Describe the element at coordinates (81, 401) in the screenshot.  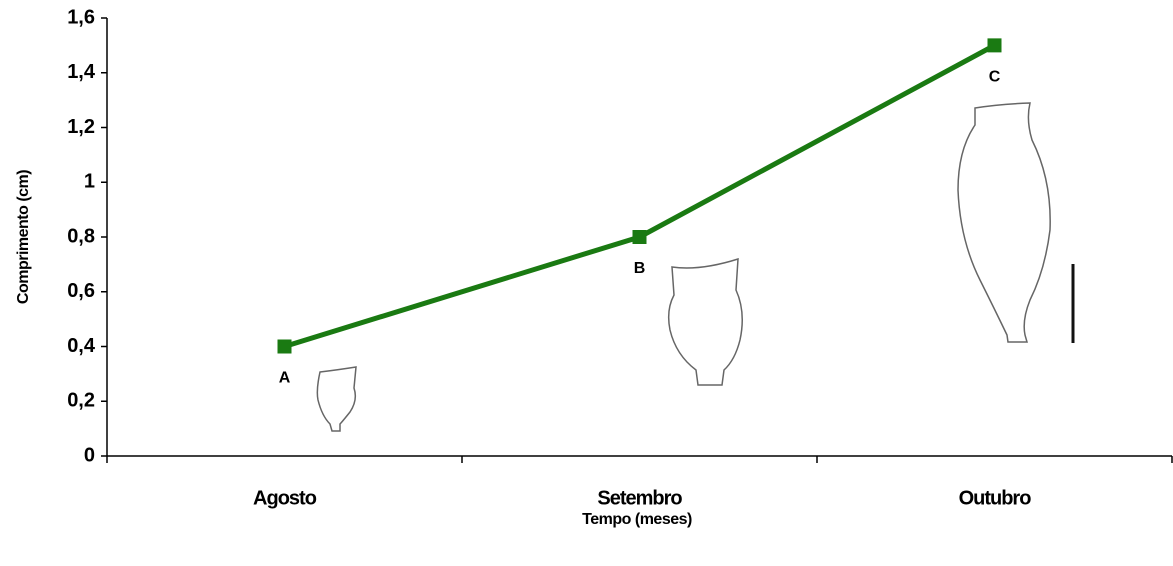
I see `y-tick-label: 0,2` at that location.